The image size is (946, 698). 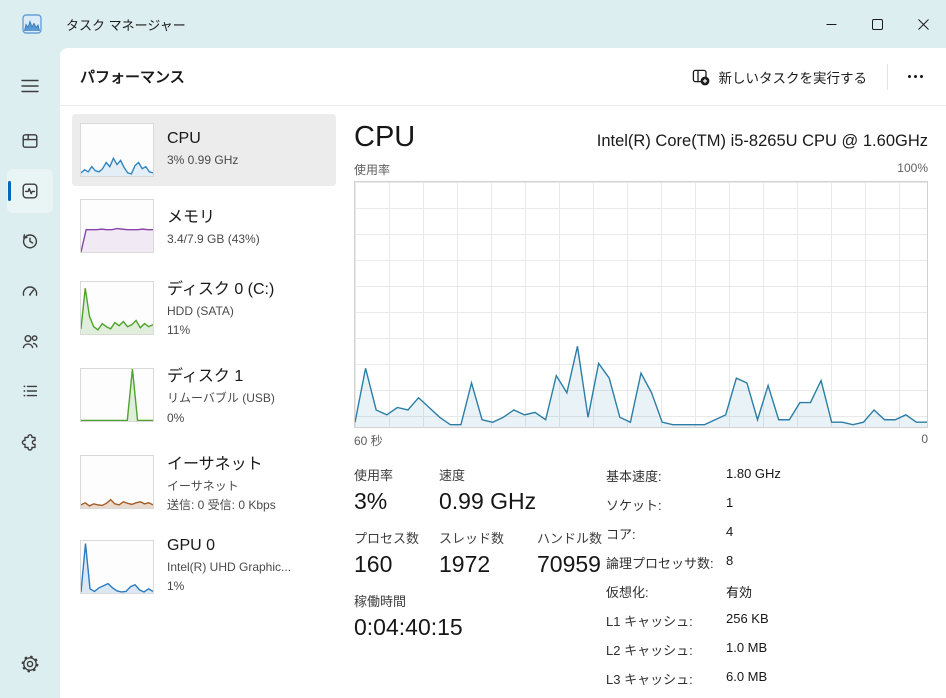 I want to click on chart-y-max-label: 100%, so click(x=912, y=167).